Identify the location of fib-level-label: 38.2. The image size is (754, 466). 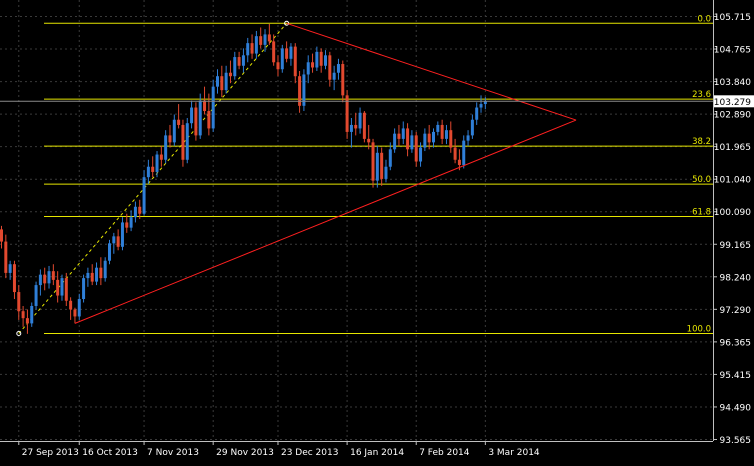
(701, 142).